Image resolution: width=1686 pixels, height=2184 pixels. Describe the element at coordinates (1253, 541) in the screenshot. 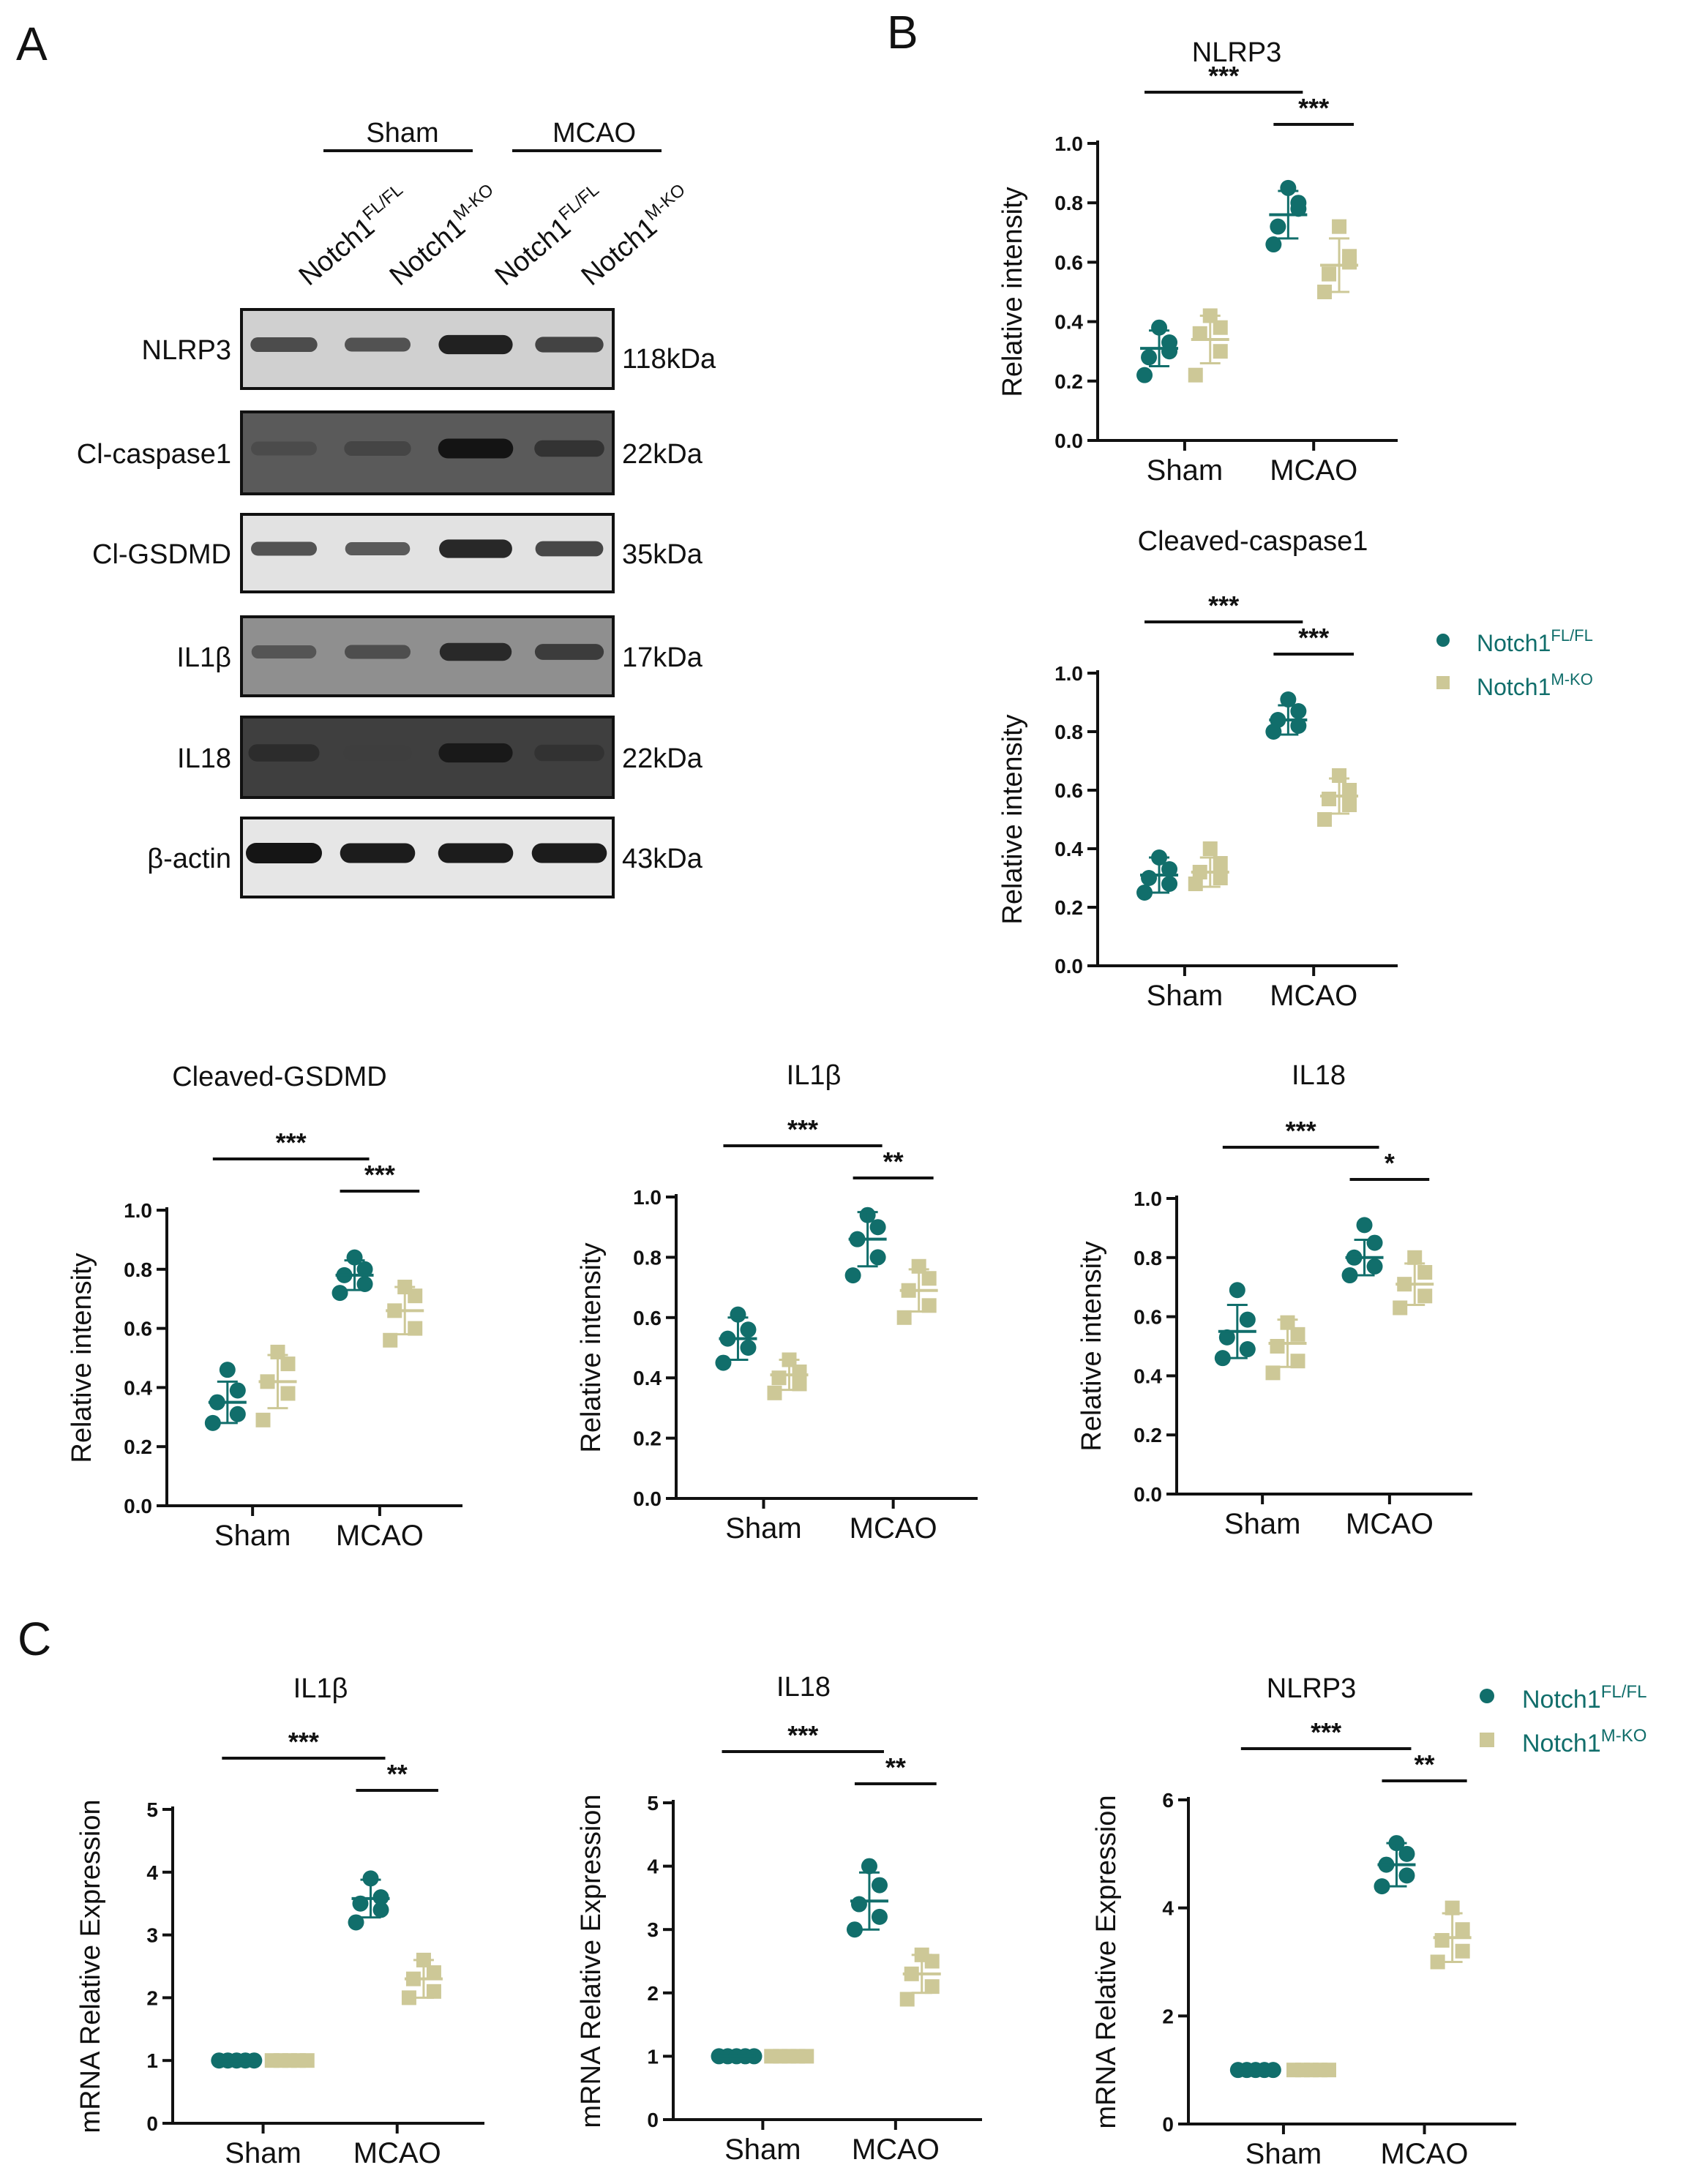

I see `chart-title: Cleaved-caspase1` at that location.